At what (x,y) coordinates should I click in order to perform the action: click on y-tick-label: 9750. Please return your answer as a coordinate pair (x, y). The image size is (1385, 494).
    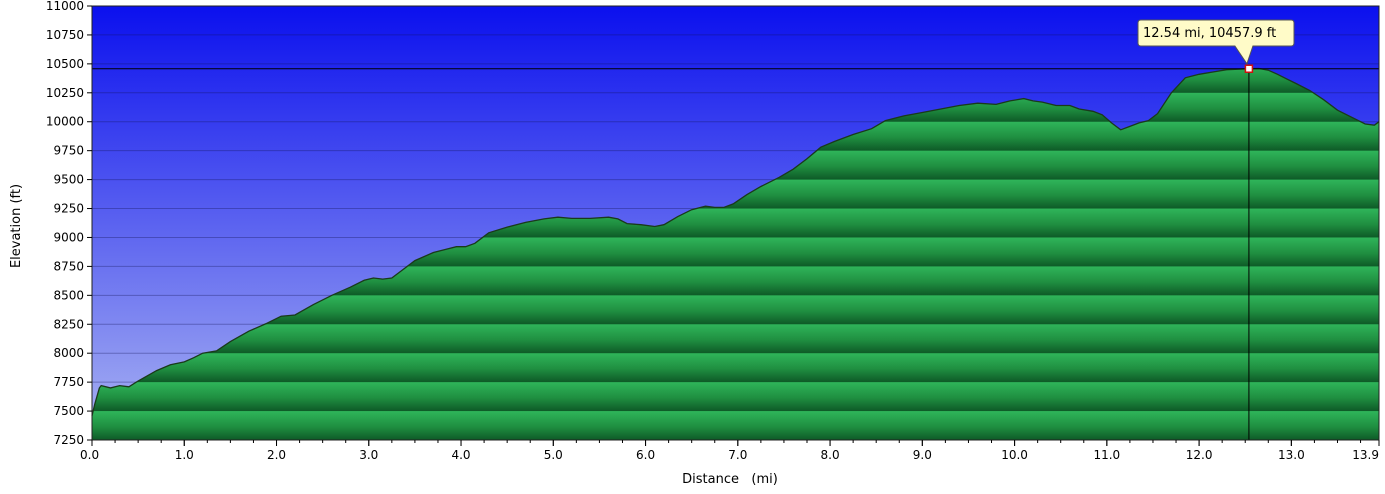
    Looking at the image, I should click on (68, 151).